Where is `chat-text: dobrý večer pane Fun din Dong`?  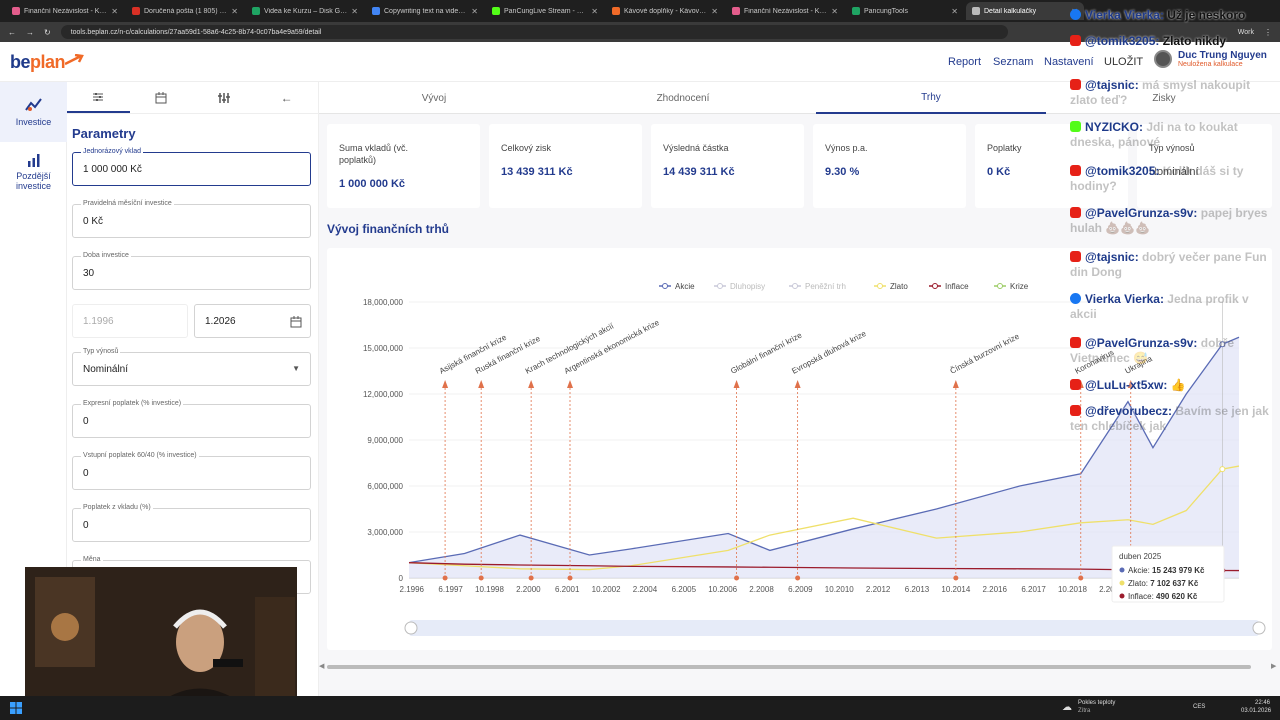 chat-text: dobrý večer pane Fun din Dong is located at coordinates (1168, 264).